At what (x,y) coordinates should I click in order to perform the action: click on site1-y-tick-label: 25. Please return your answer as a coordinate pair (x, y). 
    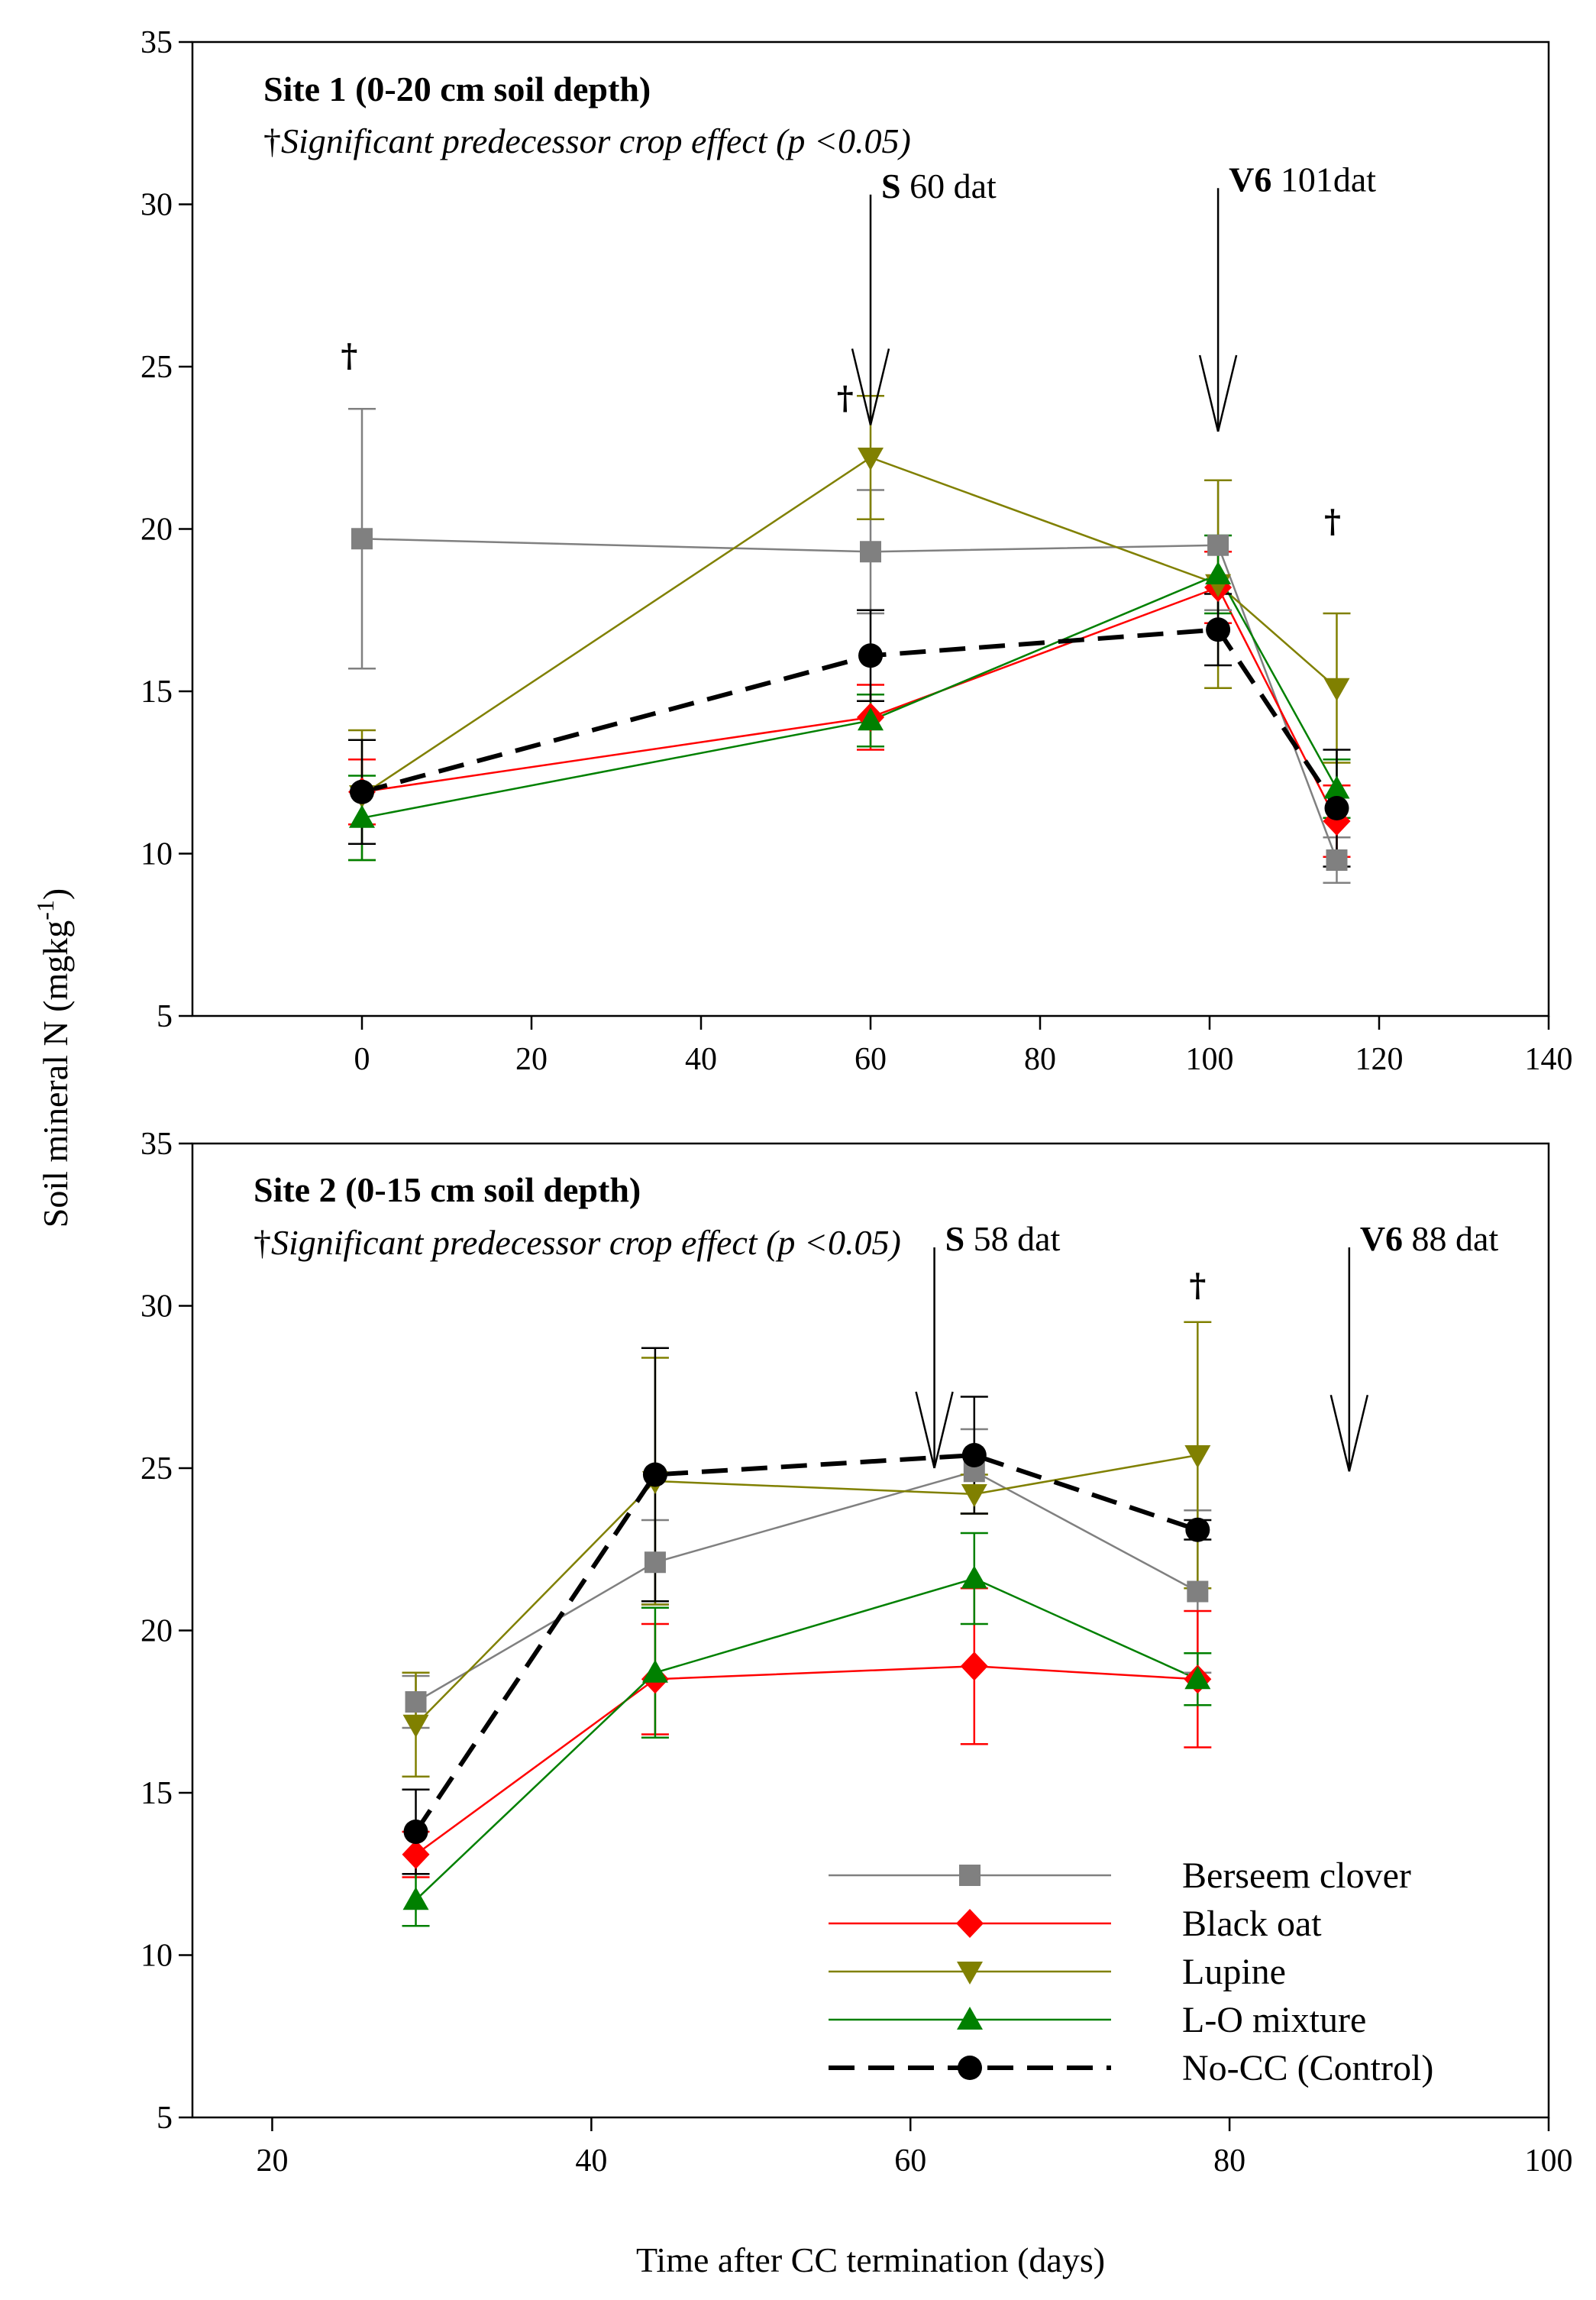
    Looking at the image, I should click on (157, 367).